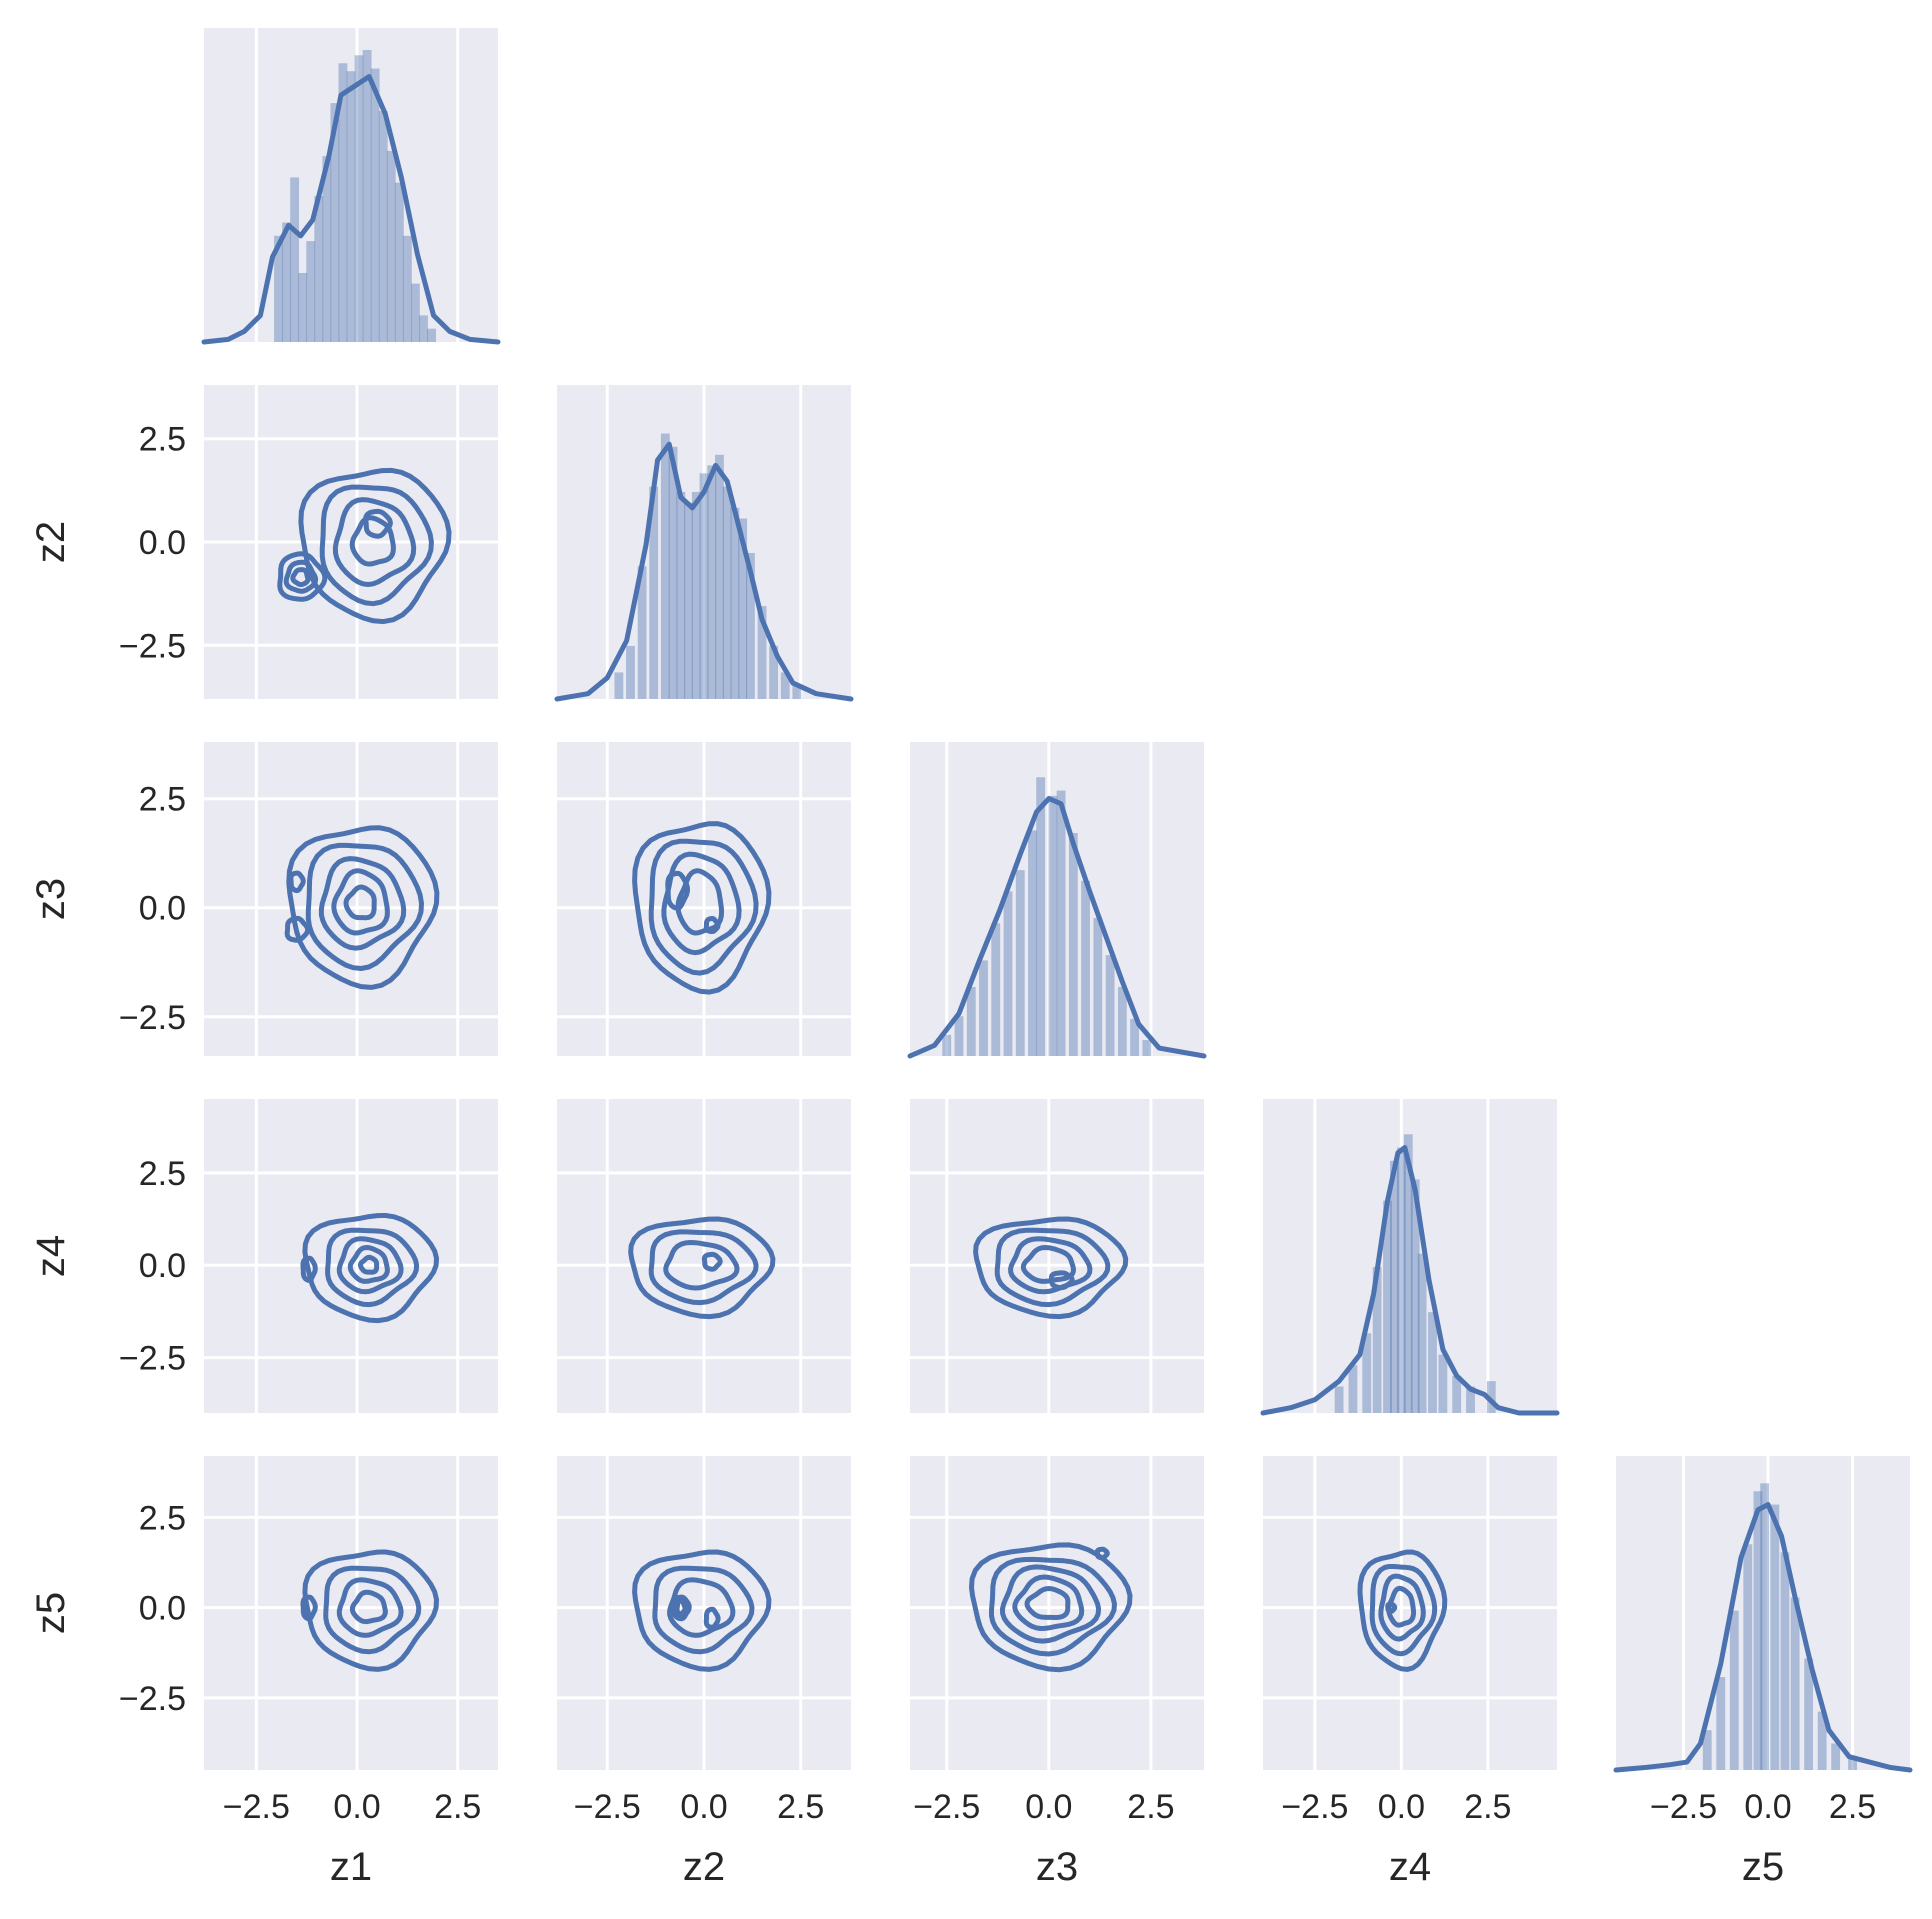  I want to click on panel-z2-vs-z1, so click(351, 542).